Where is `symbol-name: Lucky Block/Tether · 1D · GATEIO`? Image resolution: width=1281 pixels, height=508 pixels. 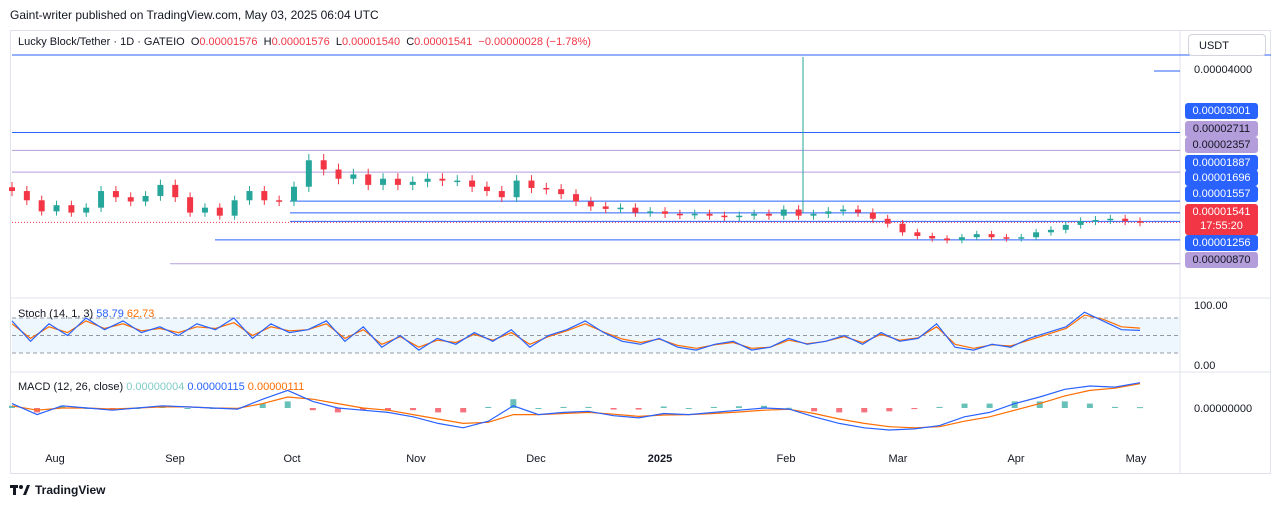
symbol-name: Lucky Block/Tether · 1D · GATEIO is located at coordinates (101, 42).